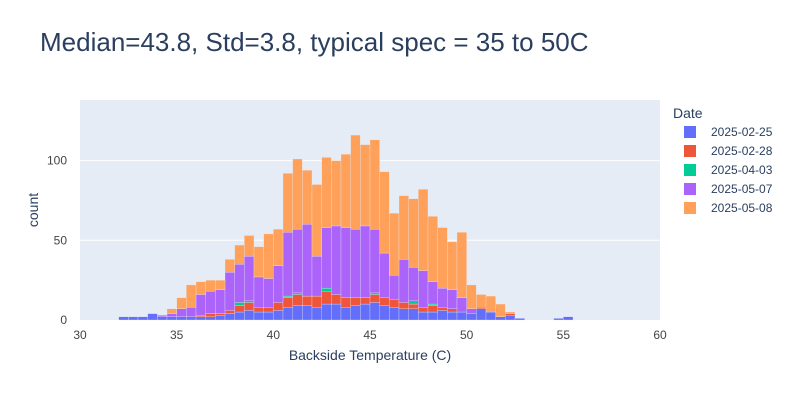  I want to click on legend-item-2025-04-03: 2025-04-03, so click(728, 170).